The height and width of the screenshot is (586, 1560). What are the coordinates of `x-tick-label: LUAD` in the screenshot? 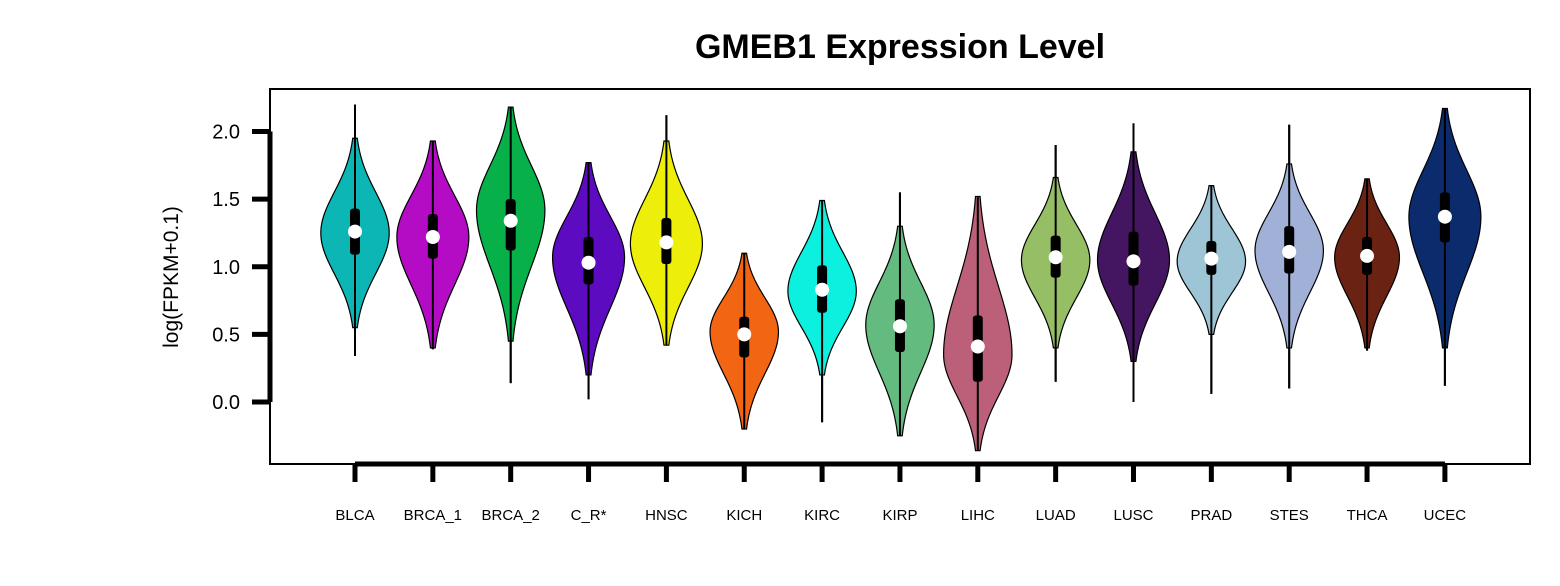 It's located at (1056, 515).